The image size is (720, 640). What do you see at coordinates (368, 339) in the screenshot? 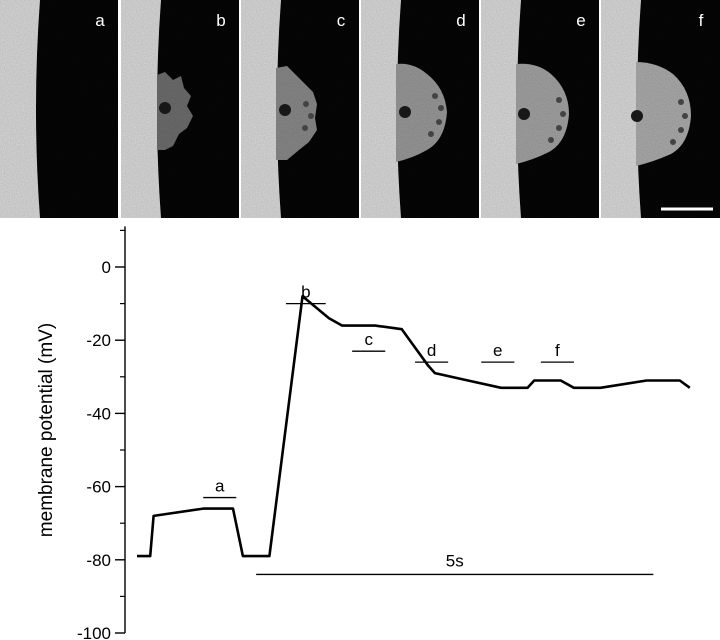
I see `annotation-label: c` at bounding box center [368, 339].